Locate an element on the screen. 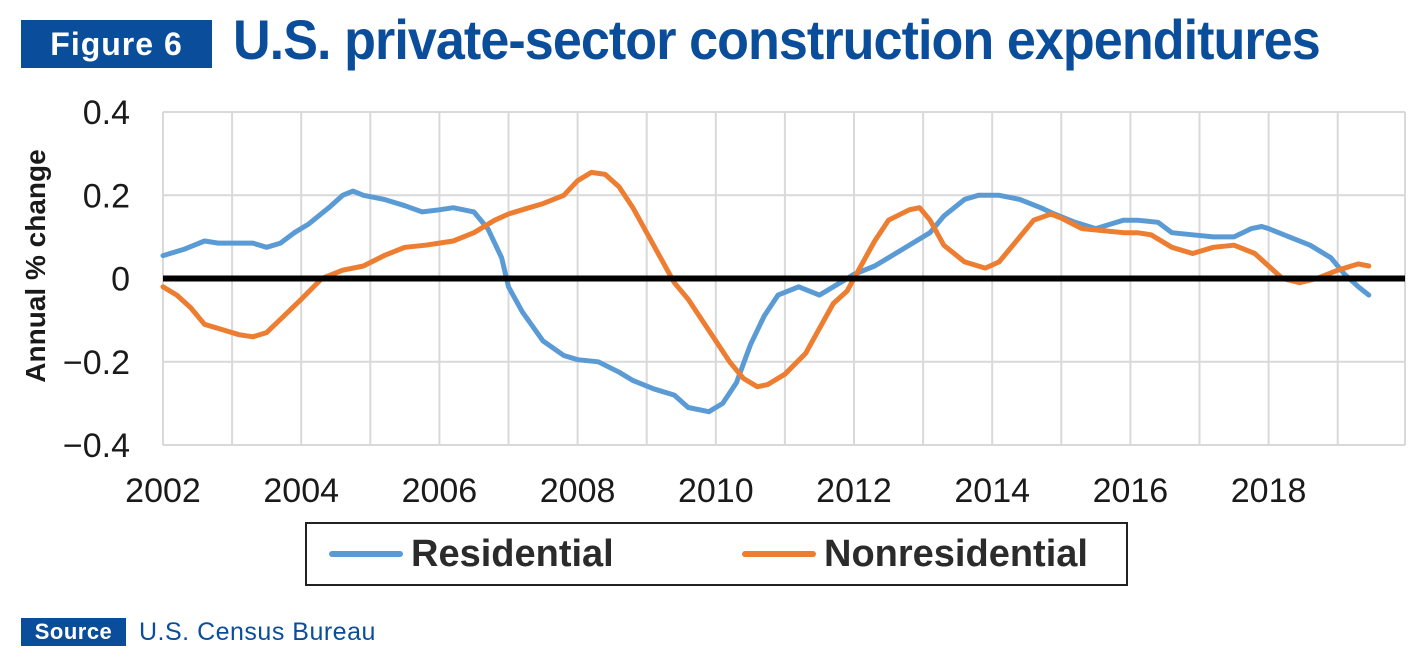 This screenshot has height=669, width=1427. source-badge: Source is located at coordinates (73, 632).